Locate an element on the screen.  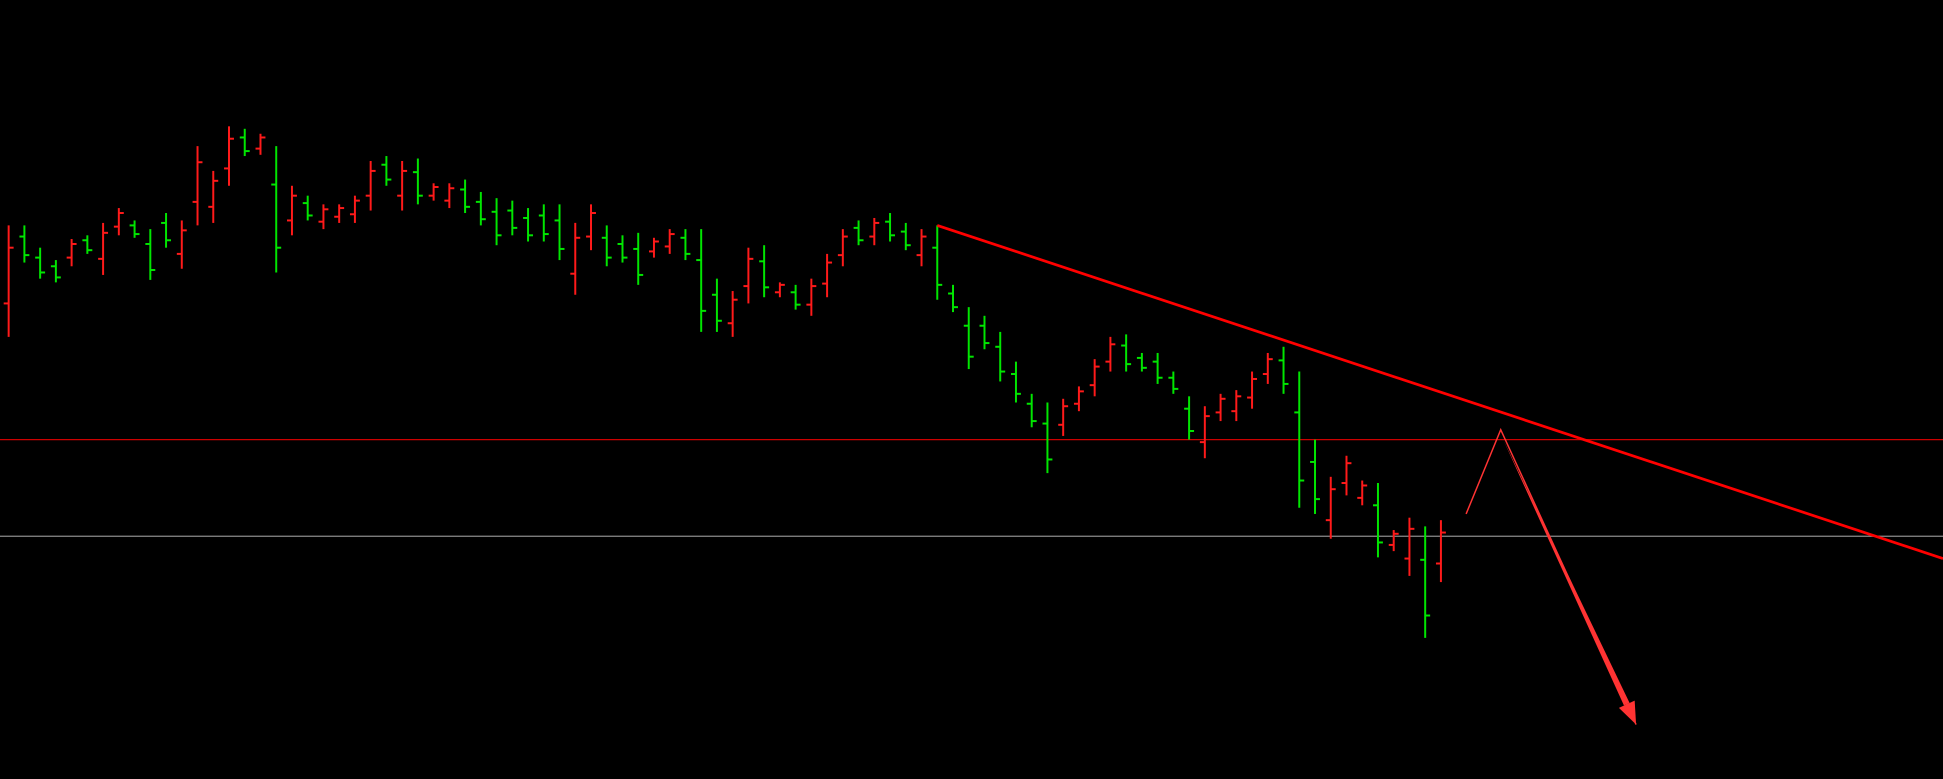
arrow-head is located at coordinates (1627, 712).